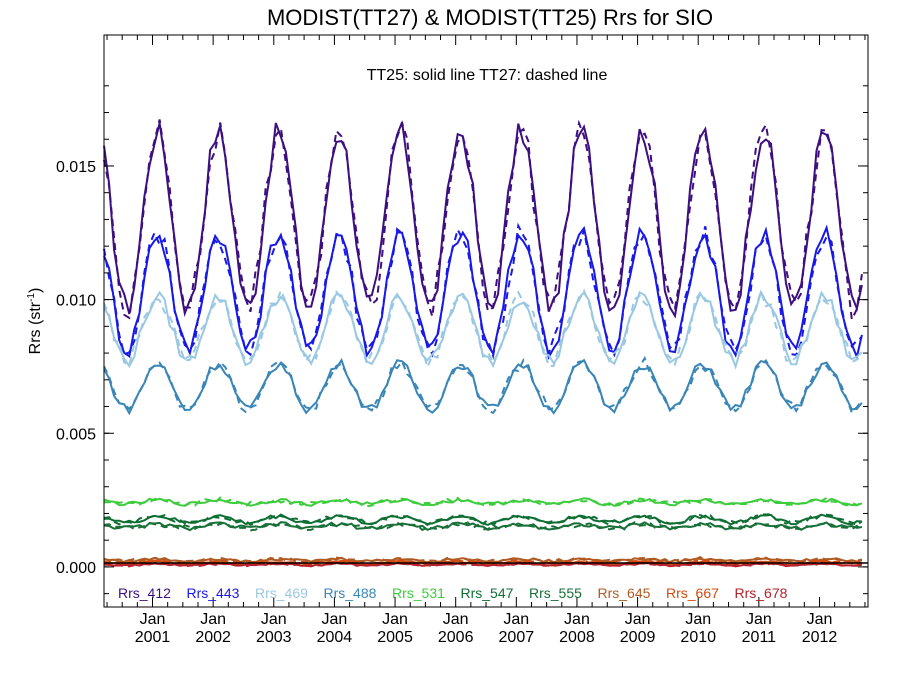 The height and width of the screenshot is (675, 900). I want to click on series-line-rrs-488-dashed, so click(483, 385).